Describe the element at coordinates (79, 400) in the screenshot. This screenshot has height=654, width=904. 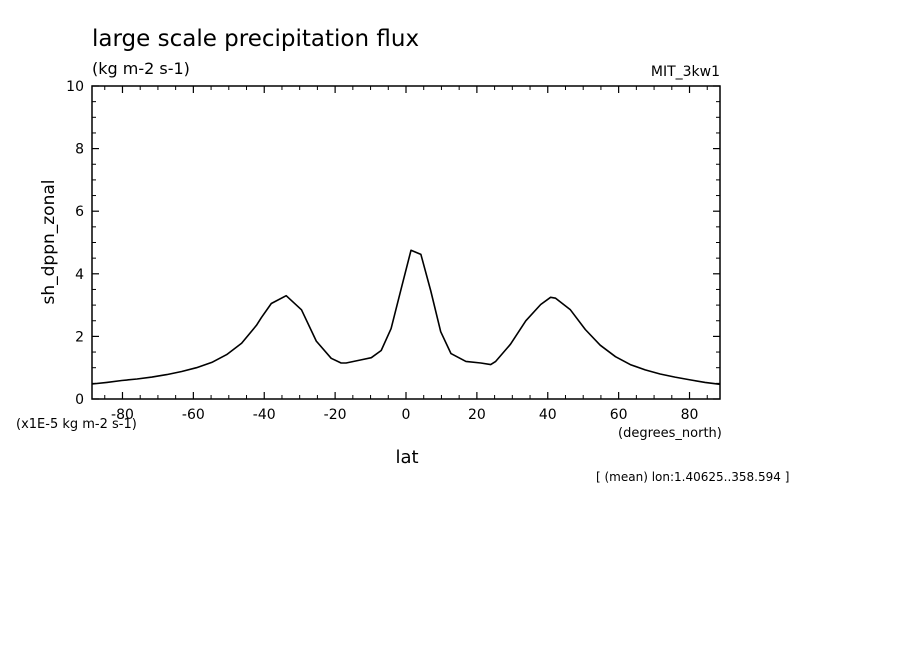
I see `y-tick-label: 0` at that location.